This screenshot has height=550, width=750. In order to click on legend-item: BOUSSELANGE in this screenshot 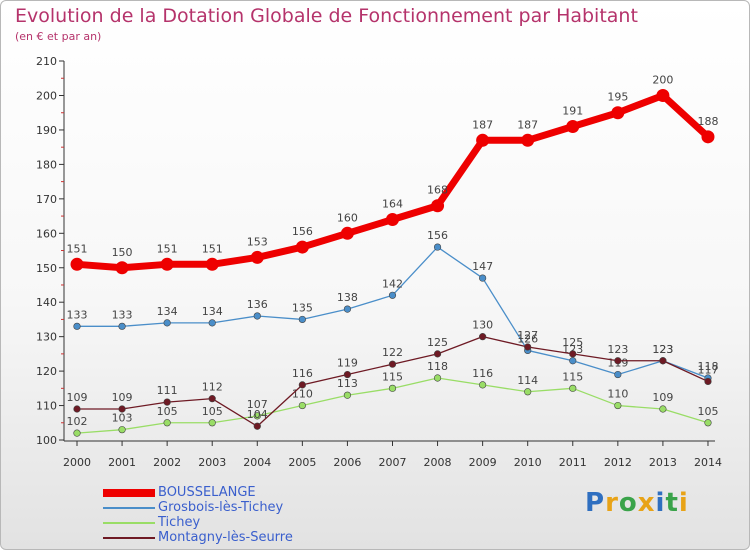, I will do `click(198, 492)`.